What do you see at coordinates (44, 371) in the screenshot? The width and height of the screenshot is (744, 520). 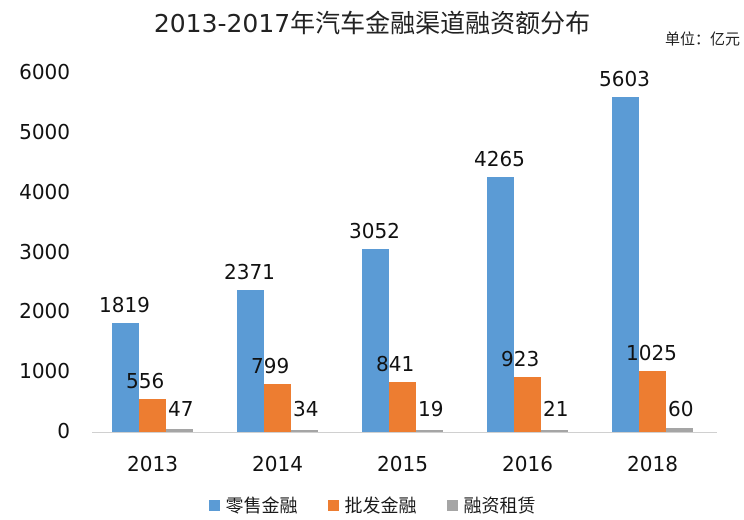 I see `y-tick-label: 1000` at bounding box center [44, 371].